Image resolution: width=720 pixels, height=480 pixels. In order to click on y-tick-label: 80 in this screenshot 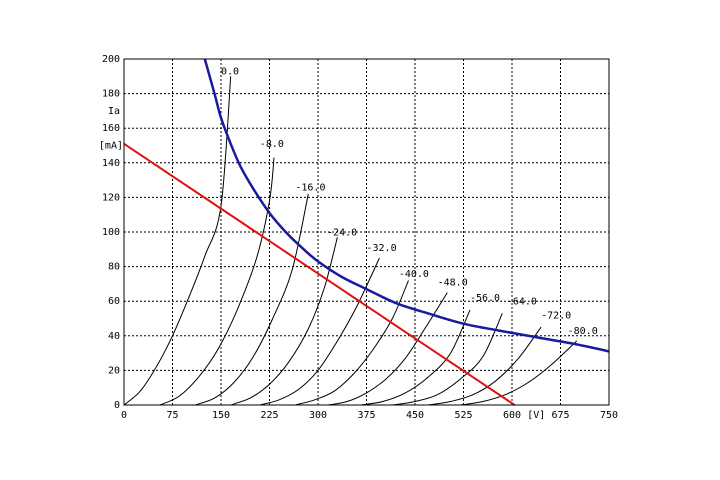, I will do `click(114, 267)`.